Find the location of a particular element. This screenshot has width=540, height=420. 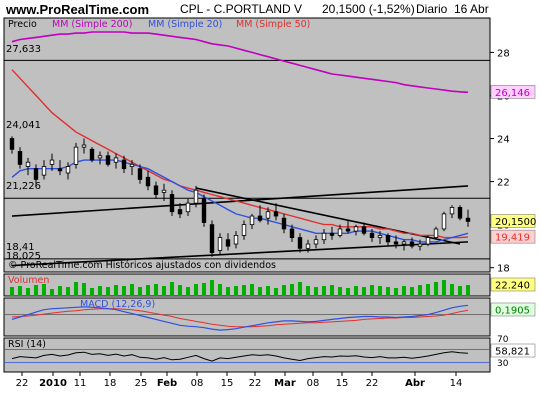

macd-line is located at coordinates (240, 317).